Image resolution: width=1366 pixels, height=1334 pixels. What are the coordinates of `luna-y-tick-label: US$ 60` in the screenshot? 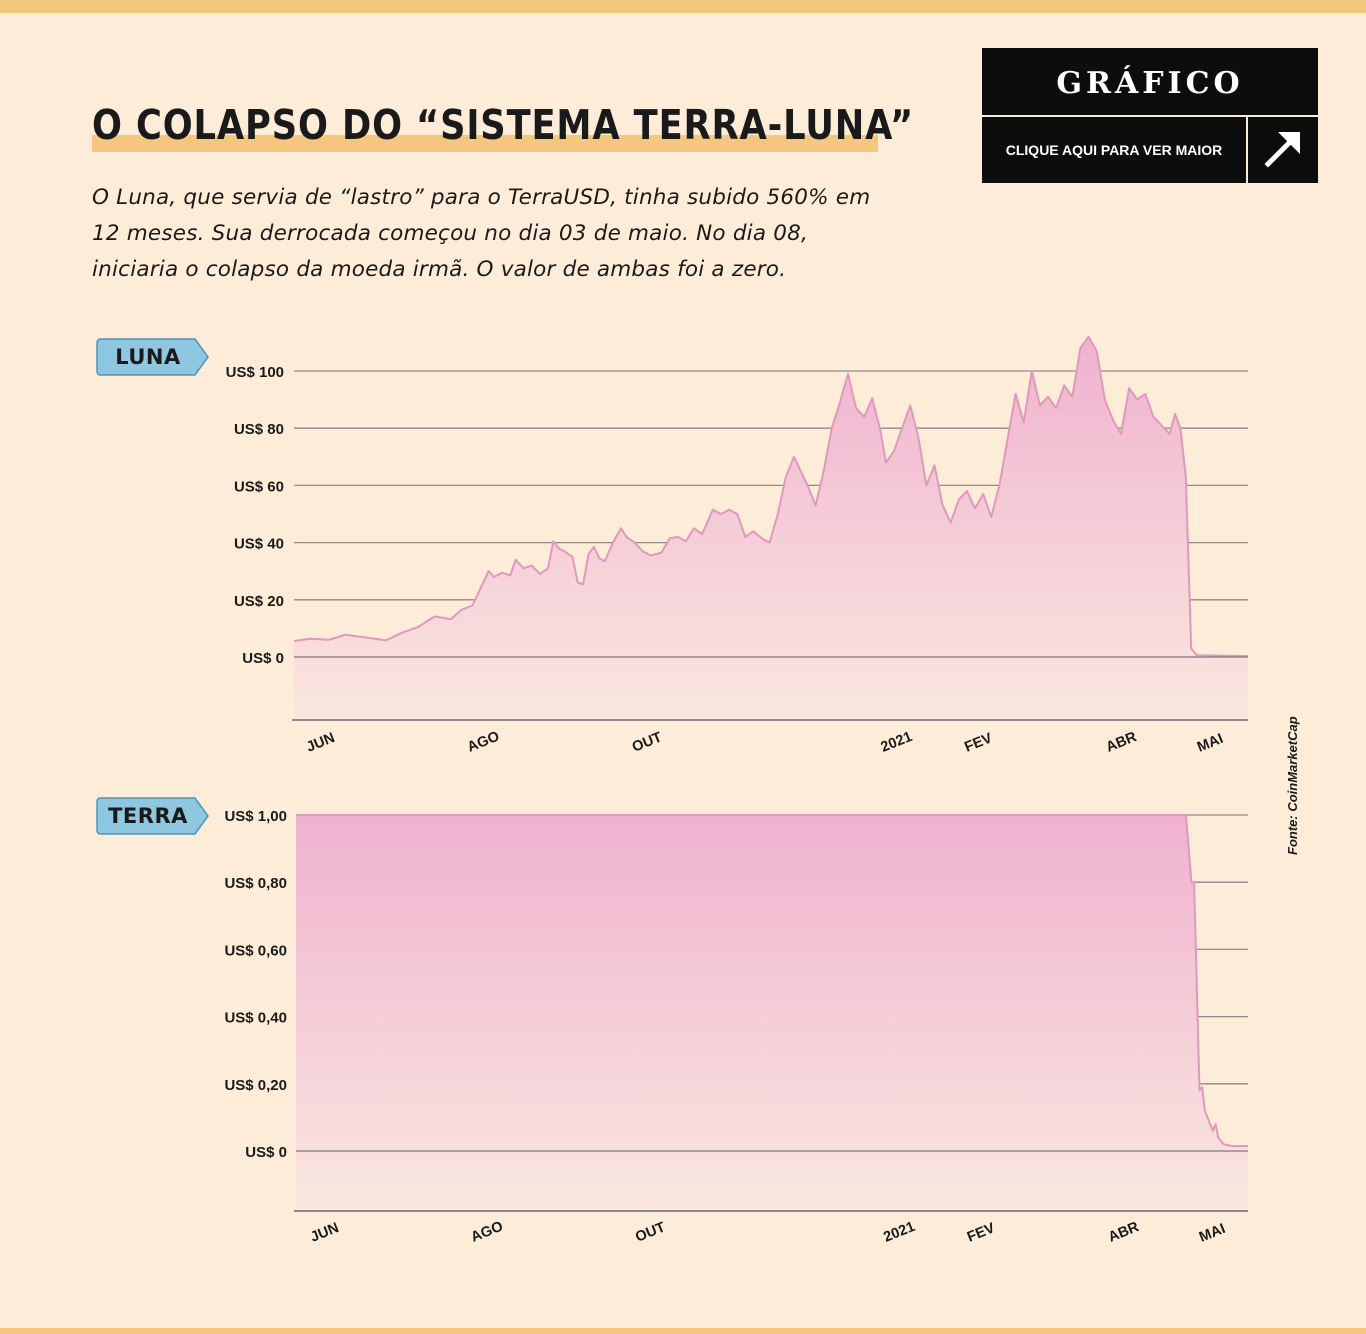 It's located at (259, 486).